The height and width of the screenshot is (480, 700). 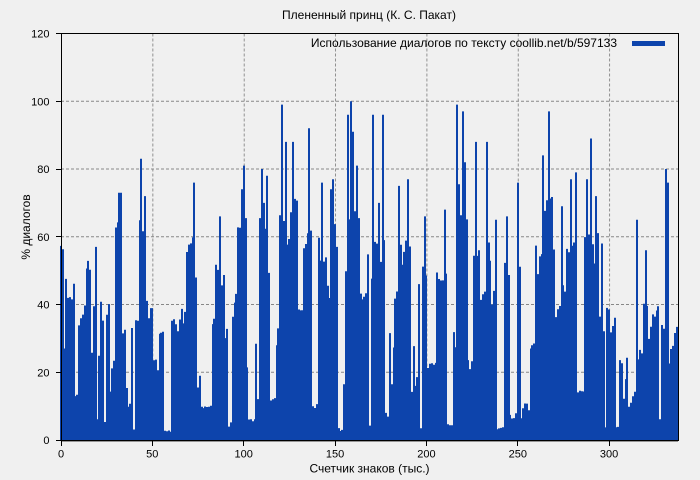 What do you see at coordinates (369, 469) in the screenshot?
I see `svg-text: Счетчик знаков (тыс.)` at bounding box center [369, 469].